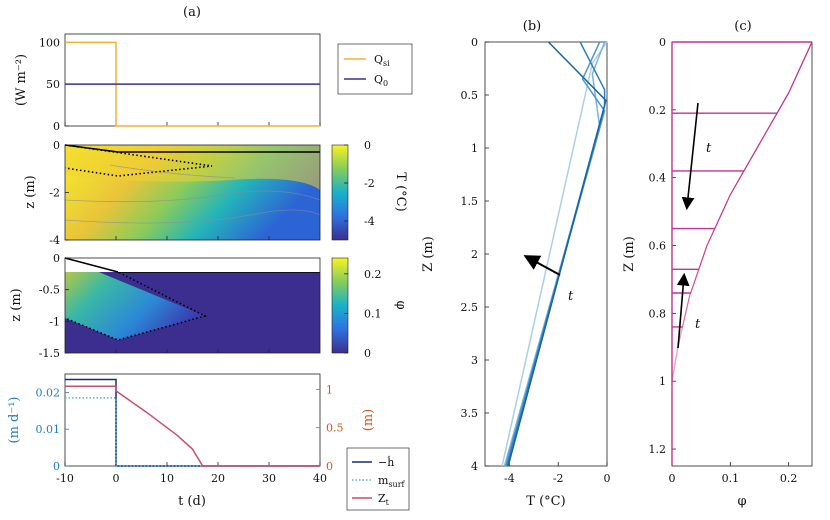 Image resolution: width=830 pixels, height=520 pixels. Describe the element at coordinates (335, 428) in the screenshot. I see `a4-ytick-right-label: 0.5` at that location.